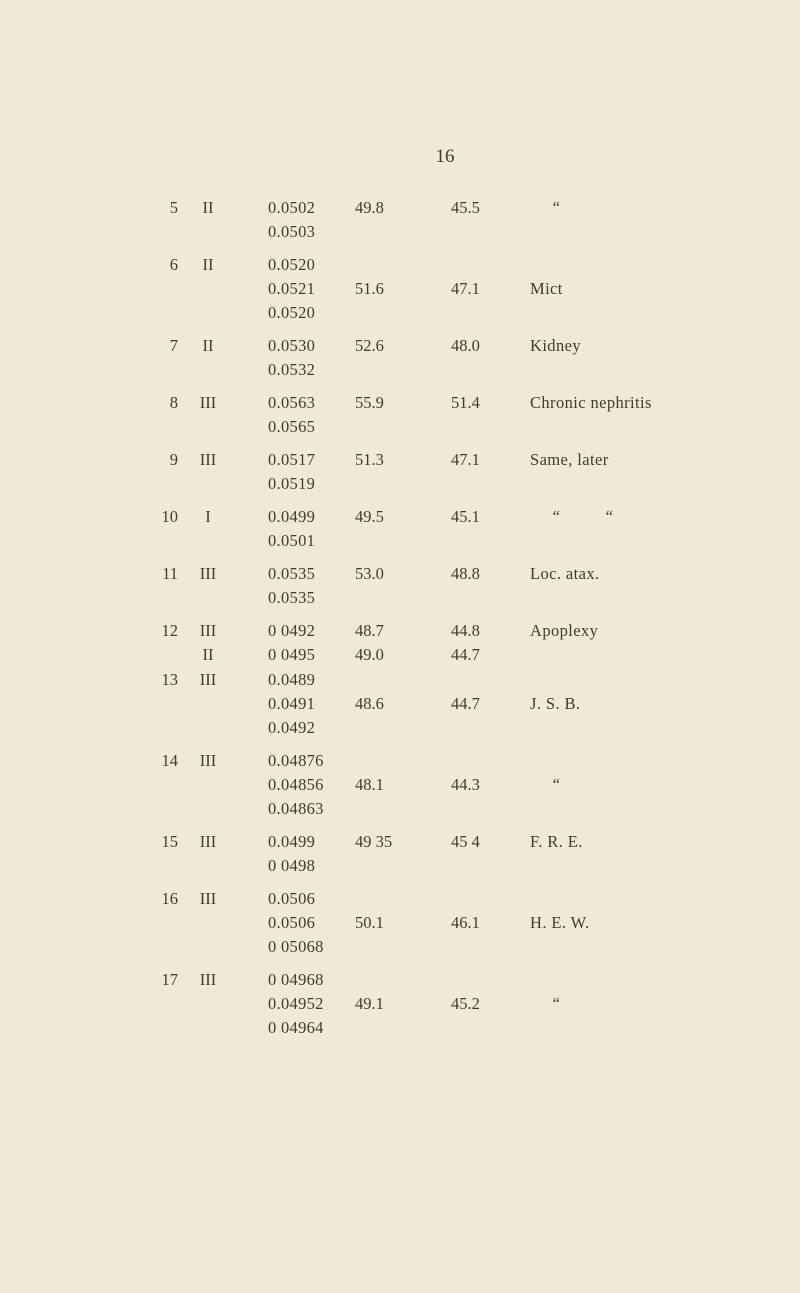 The width and height of the screenshot is (800, 1293). Describe the element at coordinates (374, 841) in the screenshot. I see `value-a-cell: 49 35` at that location.